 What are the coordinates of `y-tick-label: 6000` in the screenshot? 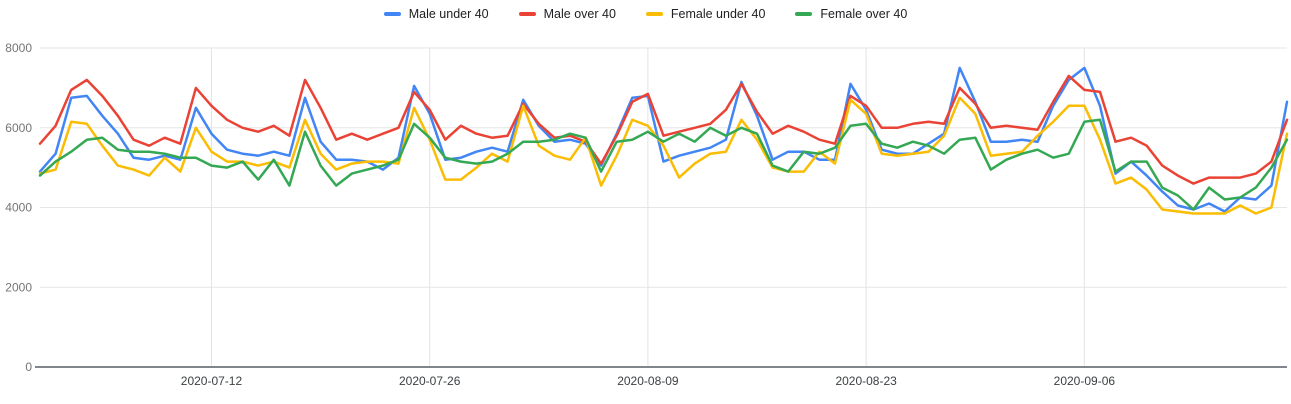 It's located at (18, 128).